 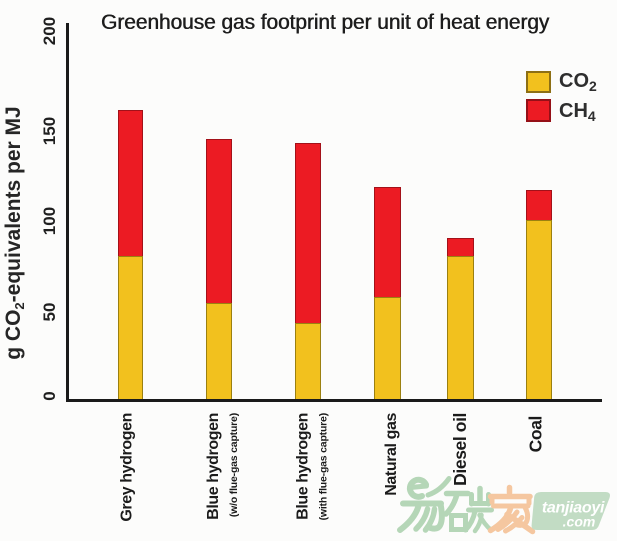 What do you see at coordinates (573, 508) in the screenshot?
I see `svg-text: tanjiaoyi` at bounding box center [573, 508].